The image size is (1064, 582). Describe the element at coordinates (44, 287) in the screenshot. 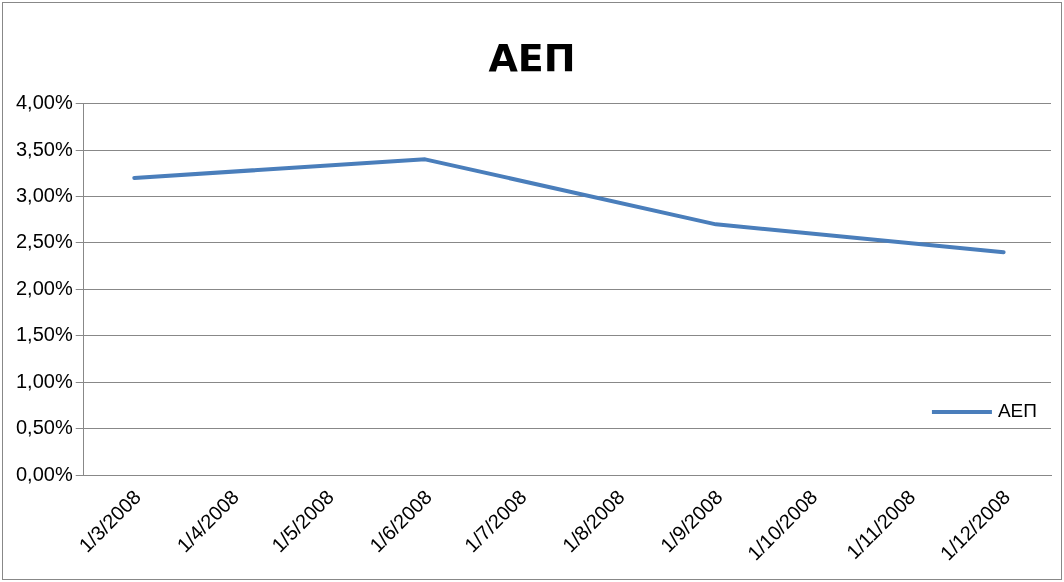

I see `y-tick-label: 2,00%` at that location.